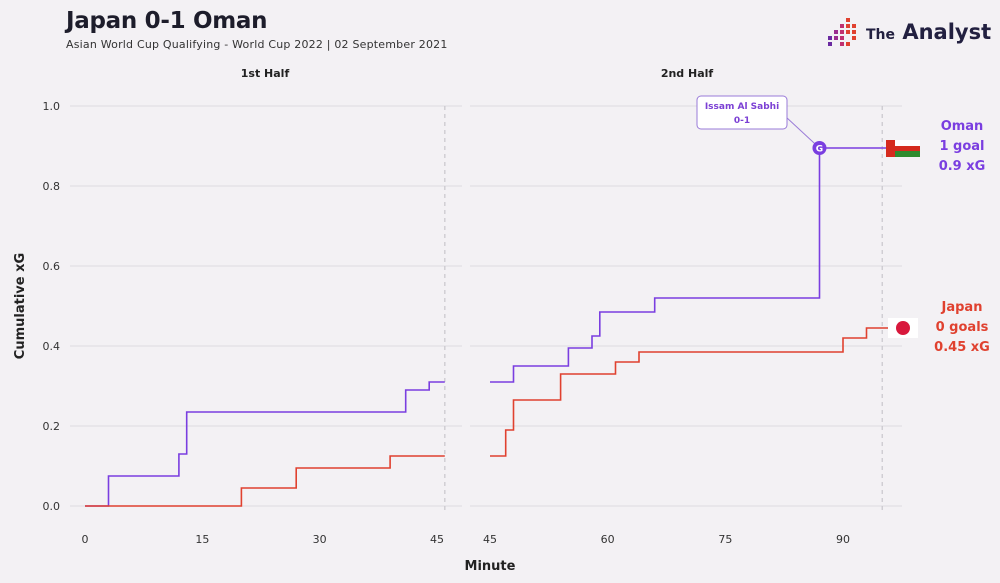 The width and height of the screenshot is (1000, 583). What do you see at coordinates (947, 32) in the screenshot?
I see `brand-name: Analyst` at bounding box center [947, 32].